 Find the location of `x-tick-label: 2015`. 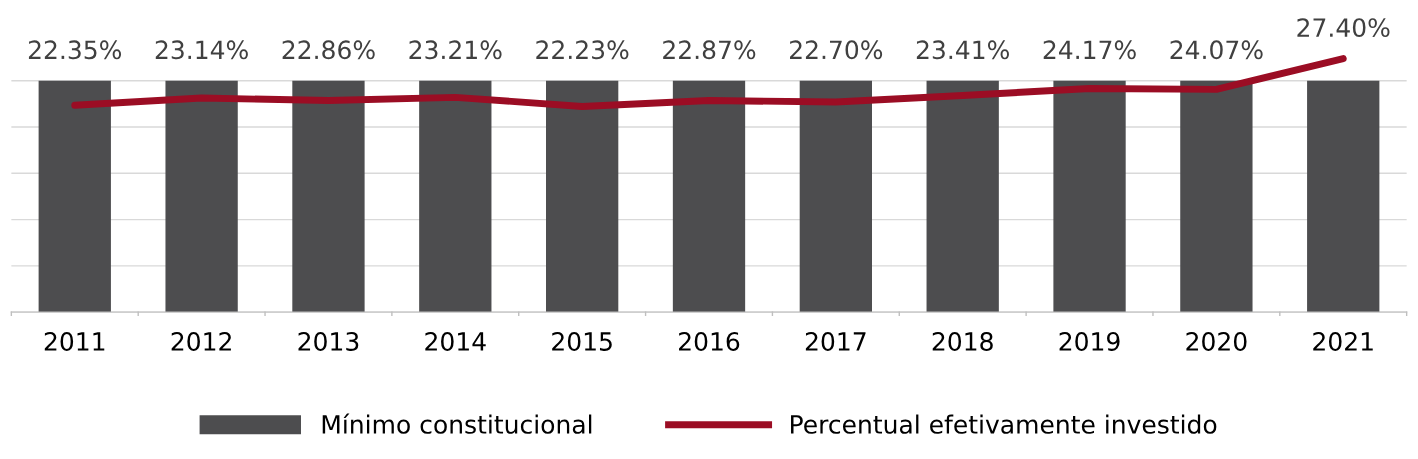

x-tick-label: 2015 is located at coordinates (582, 341).